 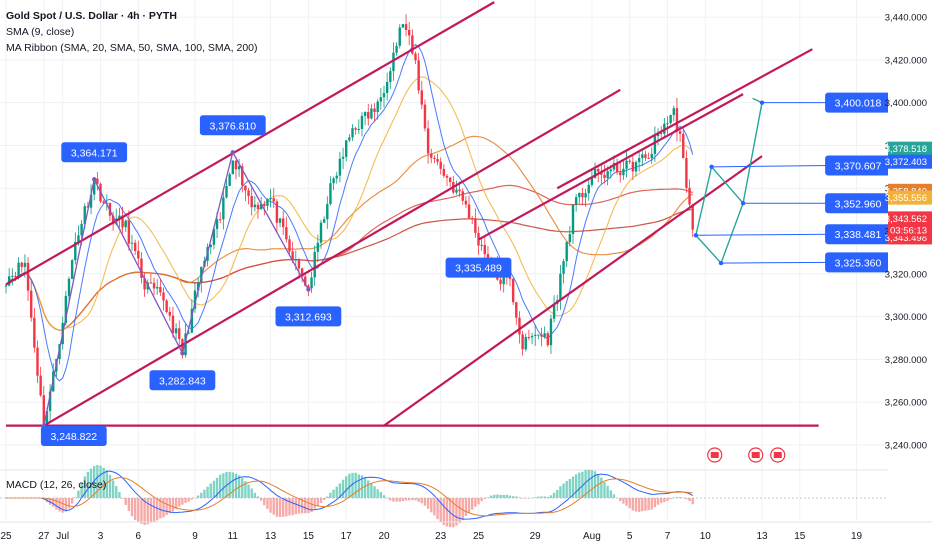 I want to click on x-tick-label: Jul, so click(x=62, y=536).